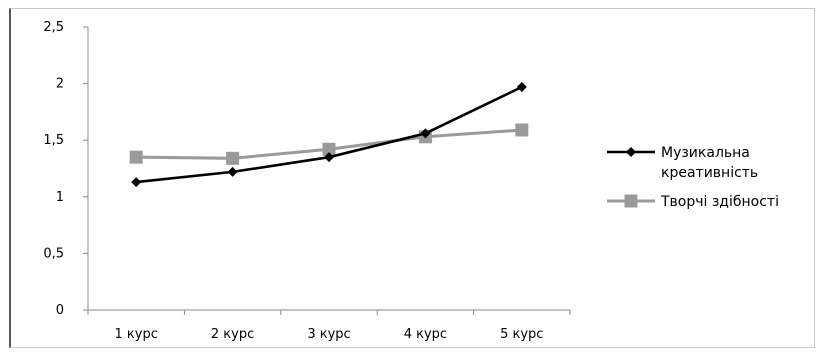 The image size is (824, 358). What do you see at coordinates (60, 310) in the screenshot?
I see `y-tick-label: 0` at bounding box center [60, 310].